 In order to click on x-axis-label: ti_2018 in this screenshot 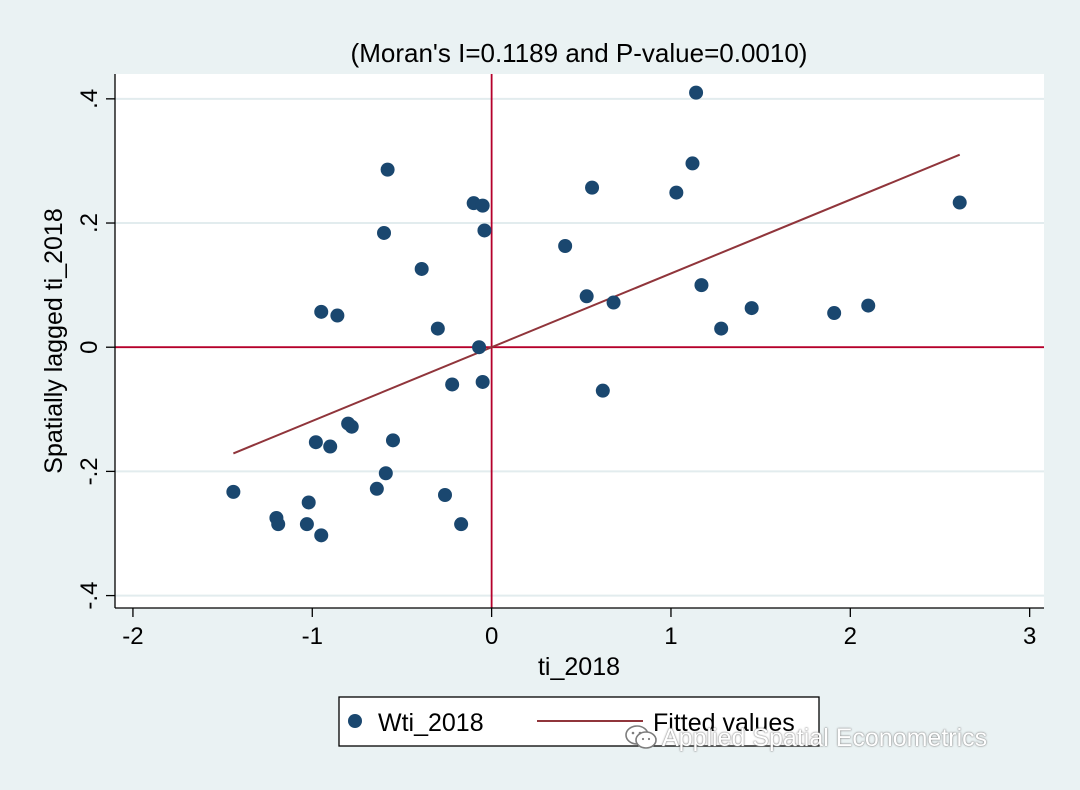, I will do `click(579, 667)`.